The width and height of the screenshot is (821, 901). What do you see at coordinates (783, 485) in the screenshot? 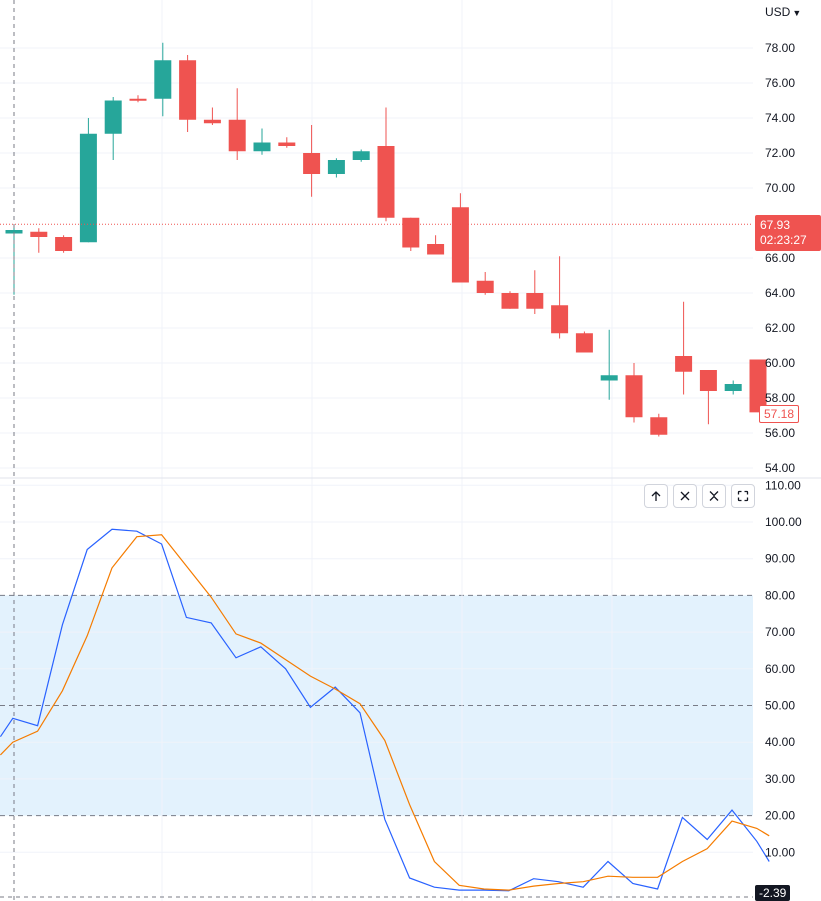
I see `osc-tick-label: 110.00` at bounding box center [783, 485].